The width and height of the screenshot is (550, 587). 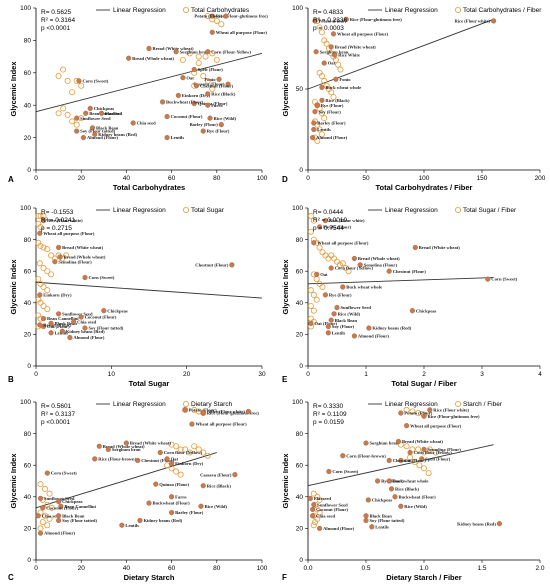 I want to click on panel-b-regression-line, so click(x=149, y=290).